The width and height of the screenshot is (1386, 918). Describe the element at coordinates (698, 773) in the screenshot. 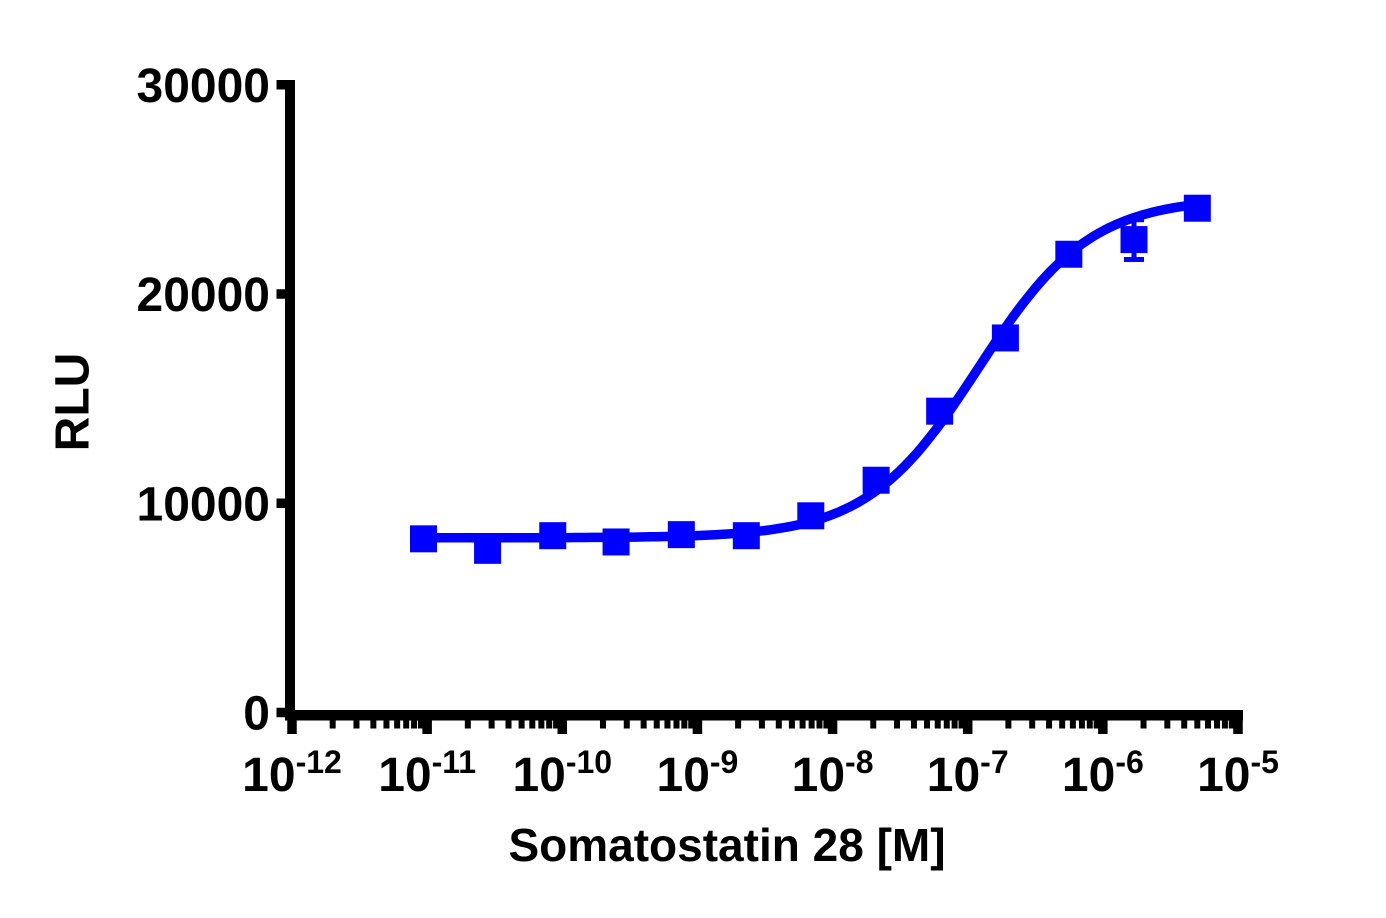

I see `x-tick-label: 10⁻⁹` at that location.